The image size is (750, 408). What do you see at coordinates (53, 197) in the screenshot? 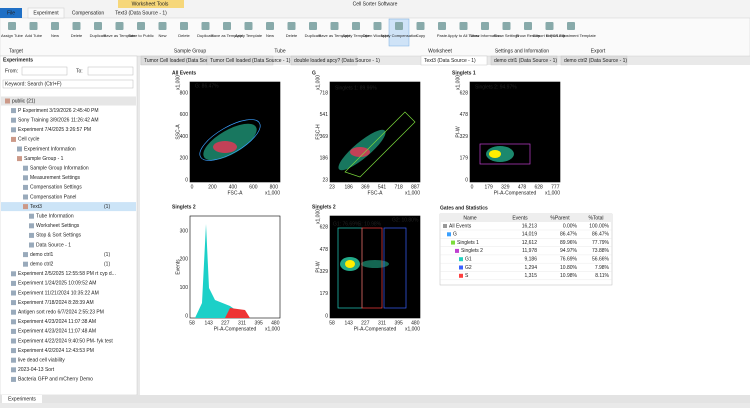
I see `tree-item: Compensation Panel` at bounding box center [53, 197].